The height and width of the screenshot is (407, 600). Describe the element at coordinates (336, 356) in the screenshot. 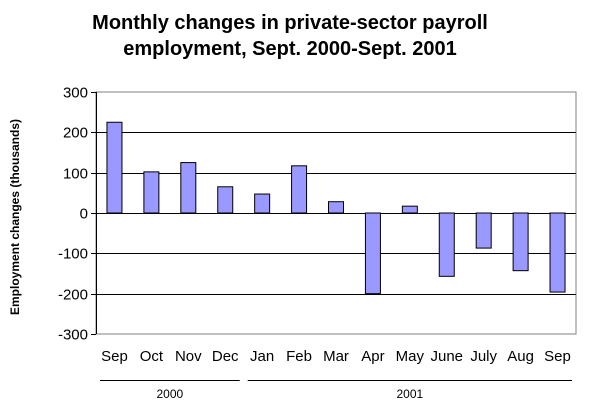

I see `x-tick-label: Mar` at that location.